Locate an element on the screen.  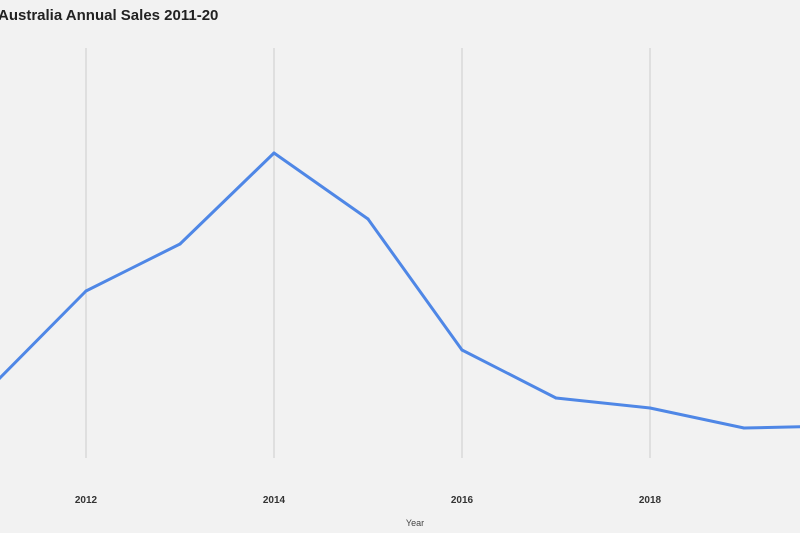
x-tick-labels: 2012 2014 2016 2018 is located at coordinates (368, 500).